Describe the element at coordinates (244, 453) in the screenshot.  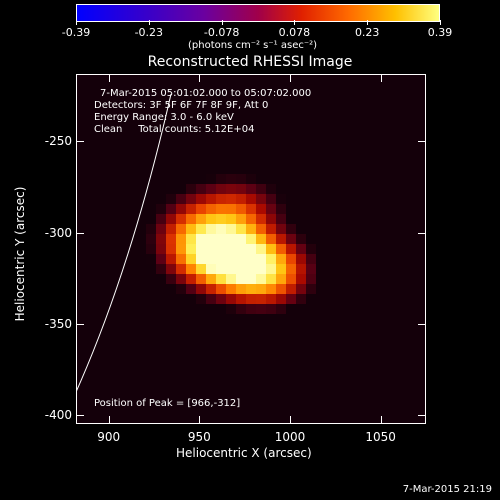
I see `x-axis-label: Heliocentric X (arcsec)` at that location.